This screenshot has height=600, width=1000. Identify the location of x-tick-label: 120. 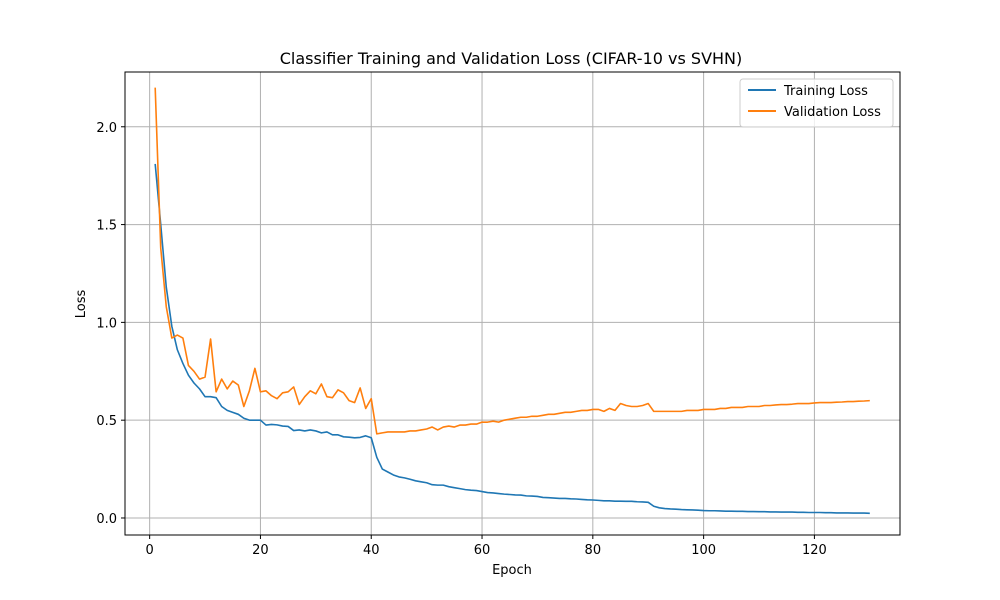
(814, 550).